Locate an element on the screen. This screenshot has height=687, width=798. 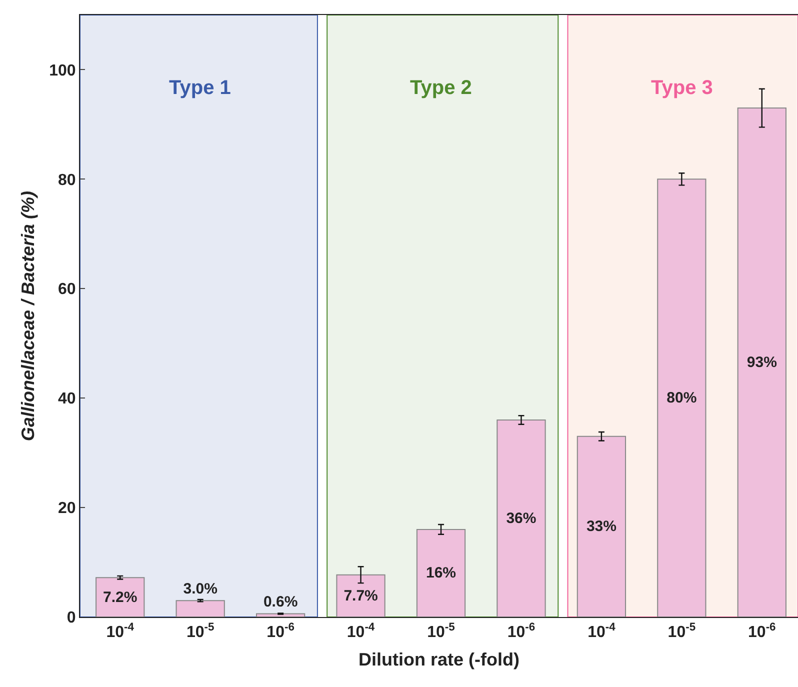
data-label: 33% is located at coordinates (601, 527).